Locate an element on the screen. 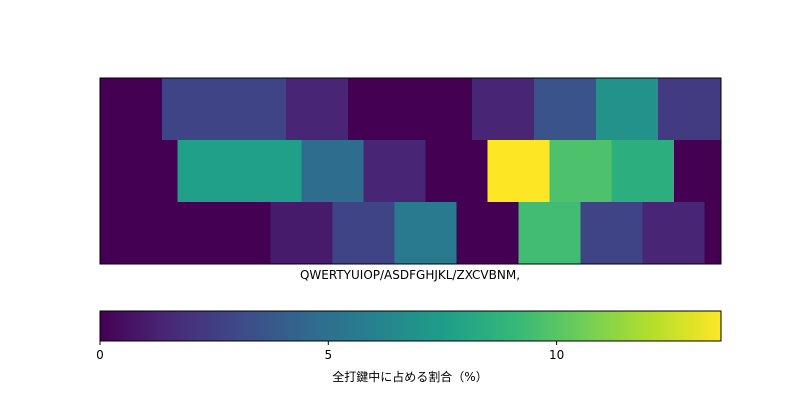 The image size is (800, 400). colorbar is located at coordinates (410, 326).